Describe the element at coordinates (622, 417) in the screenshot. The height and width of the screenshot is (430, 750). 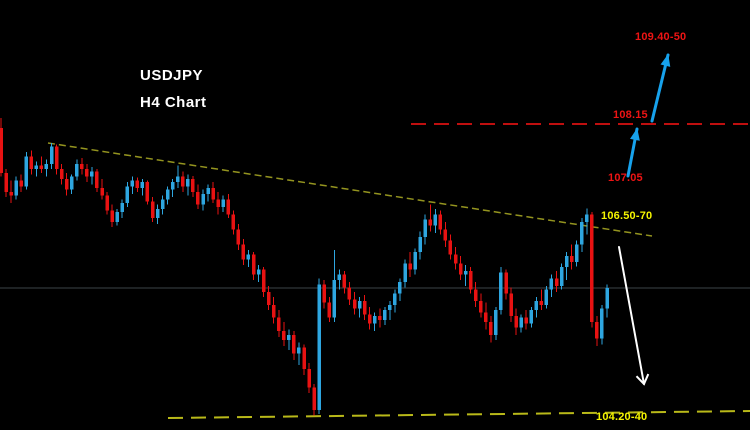
I see `price-label-demand-zone: 104.20-40` at that location.